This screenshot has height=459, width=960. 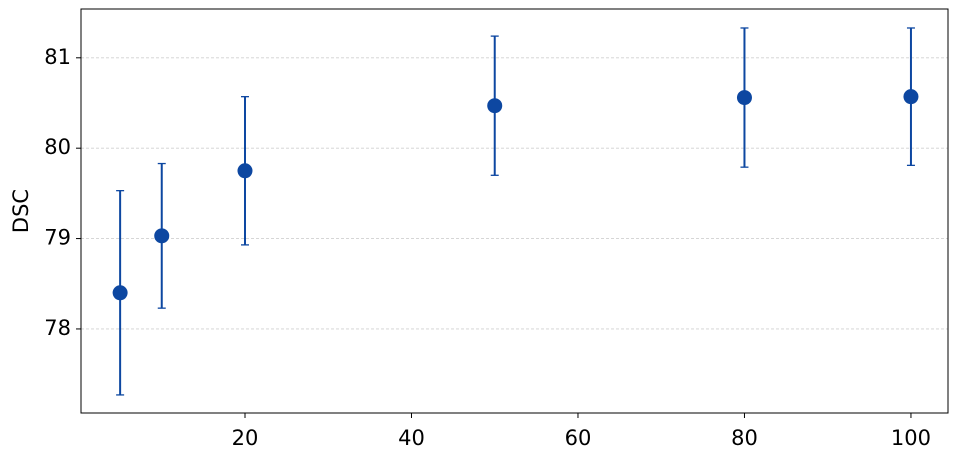 I want to click on x-tick-label: 20, so click(x=245, y=438).